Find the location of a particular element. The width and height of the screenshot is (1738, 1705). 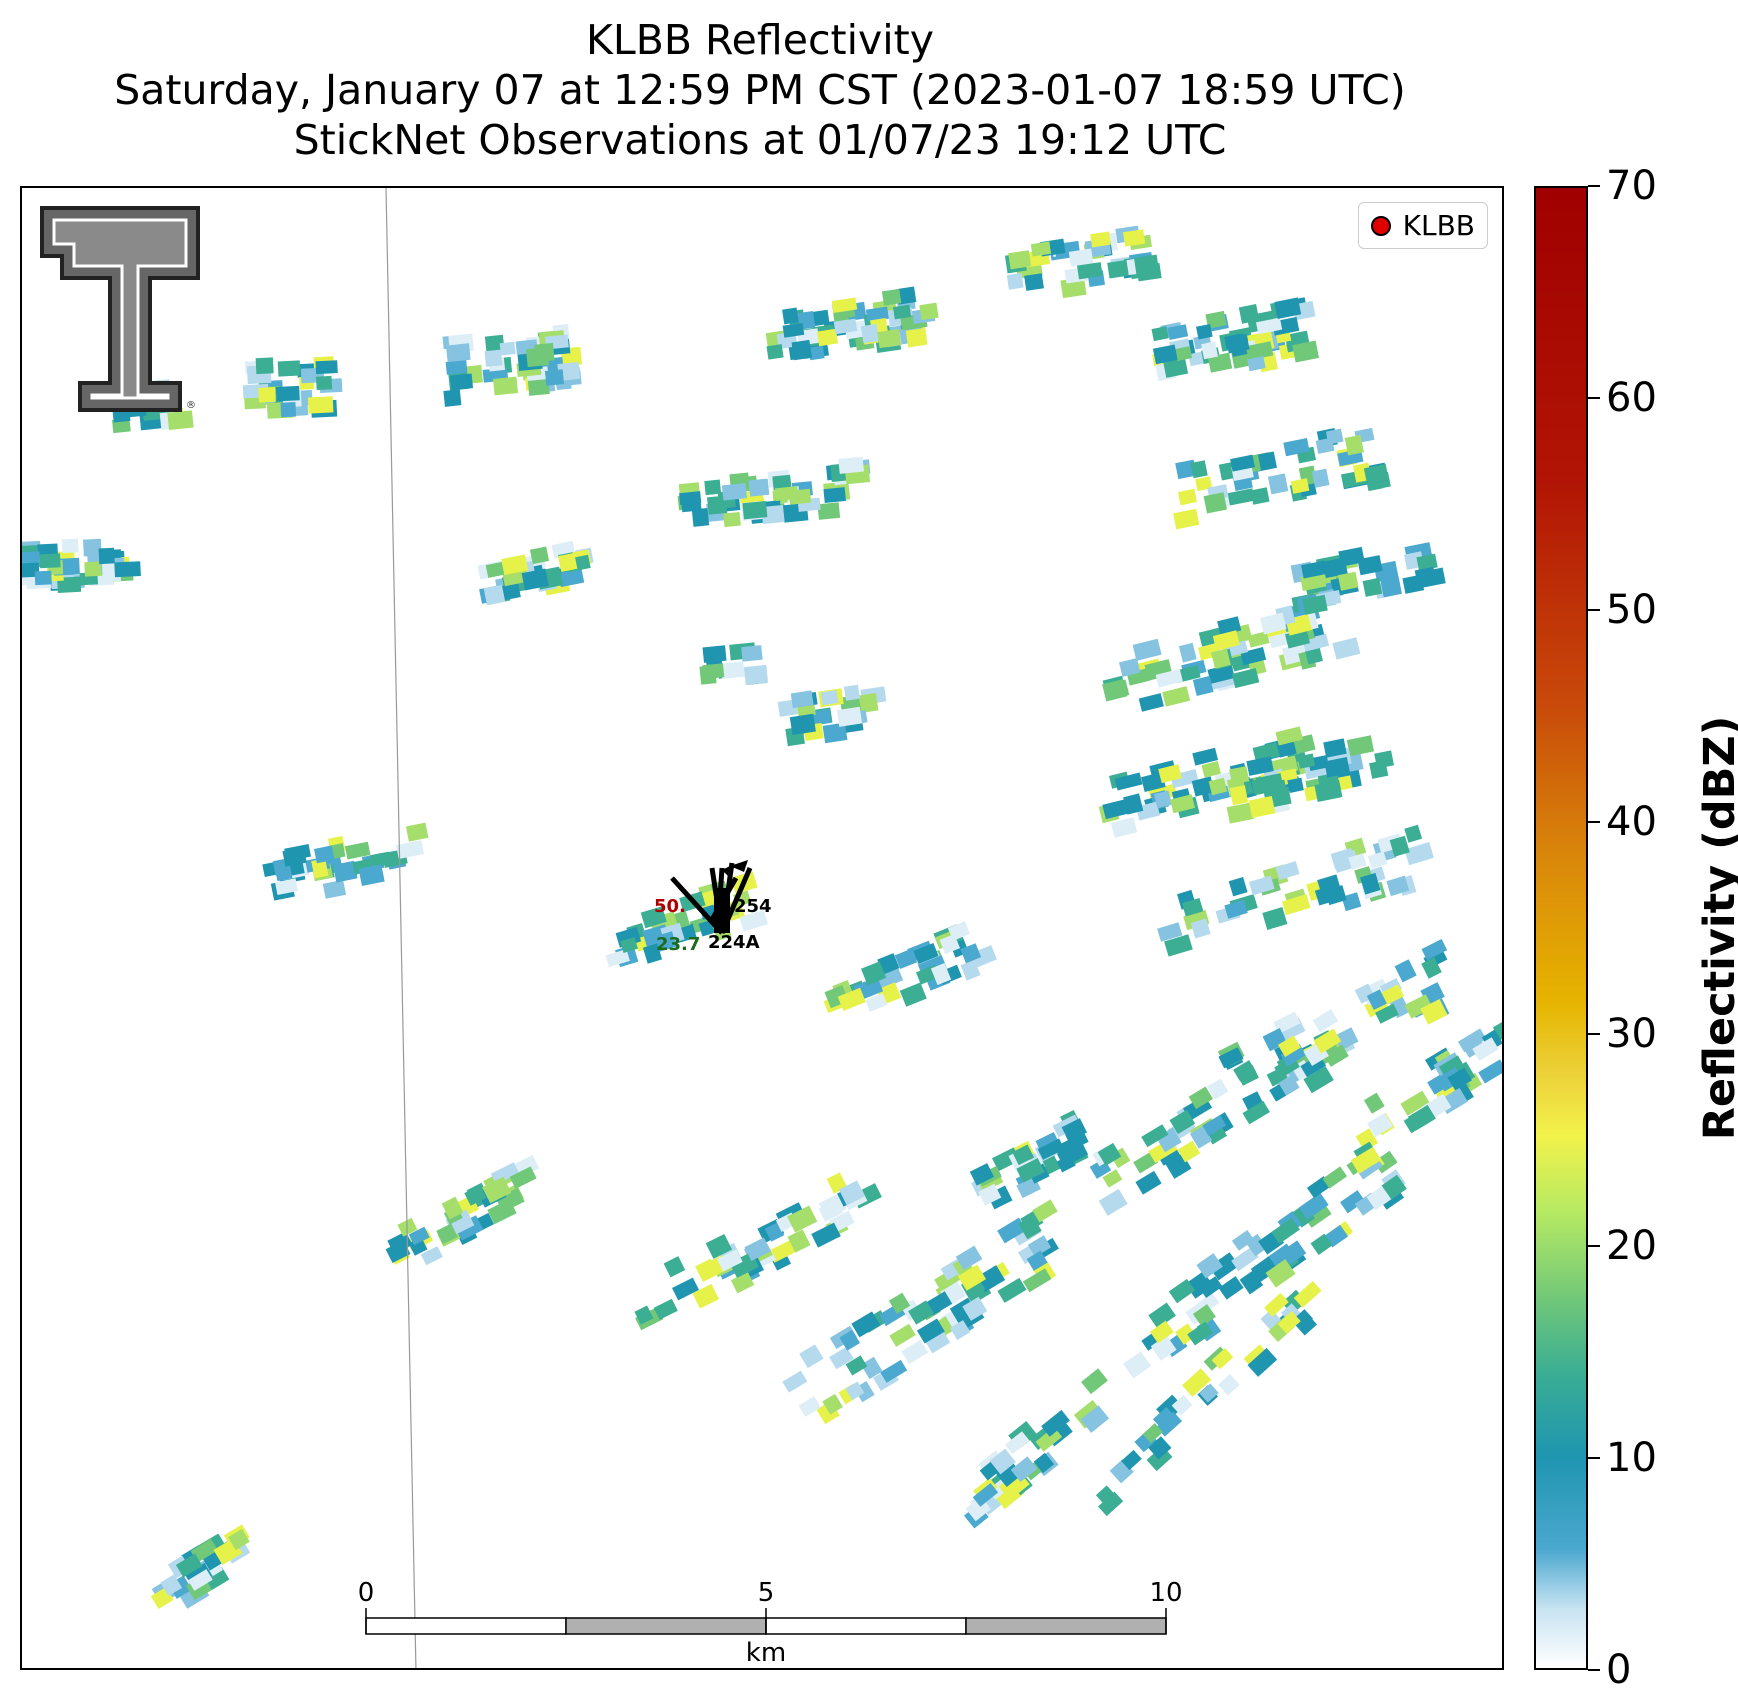

wind-barb-flag-icon is located at coordinates (735, 869).